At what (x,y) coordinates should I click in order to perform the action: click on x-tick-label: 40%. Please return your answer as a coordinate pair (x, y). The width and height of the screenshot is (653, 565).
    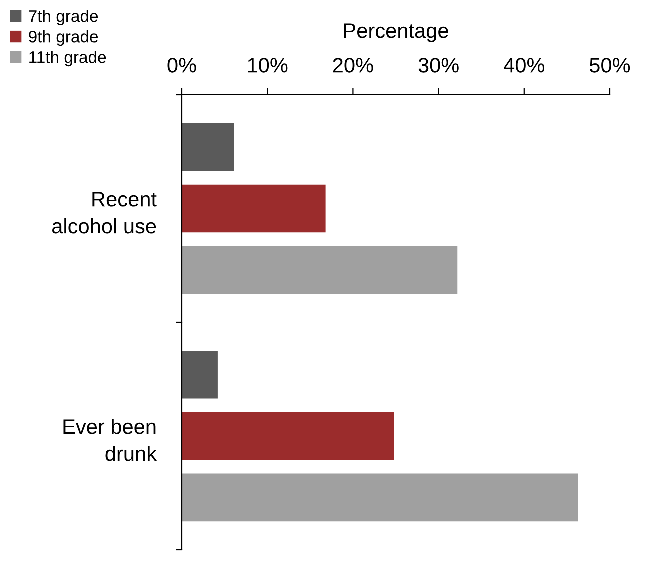
    Looking at the image, I should click on (524, 65).